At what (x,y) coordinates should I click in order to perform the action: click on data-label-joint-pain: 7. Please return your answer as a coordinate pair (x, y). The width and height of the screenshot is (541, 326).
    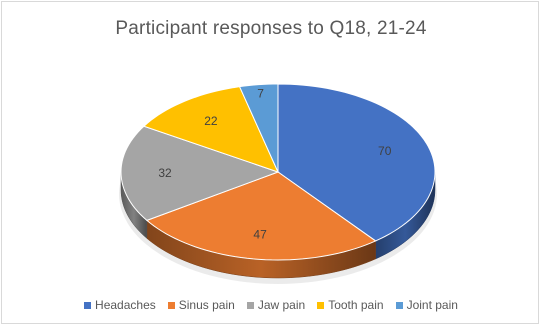
    Looking at the image, I should click on (260, 93).